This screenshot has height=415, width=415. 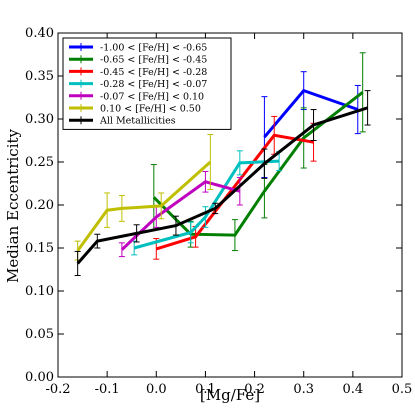 I want to click on y-tick-label: 0.15, so click(x=39, y=248).